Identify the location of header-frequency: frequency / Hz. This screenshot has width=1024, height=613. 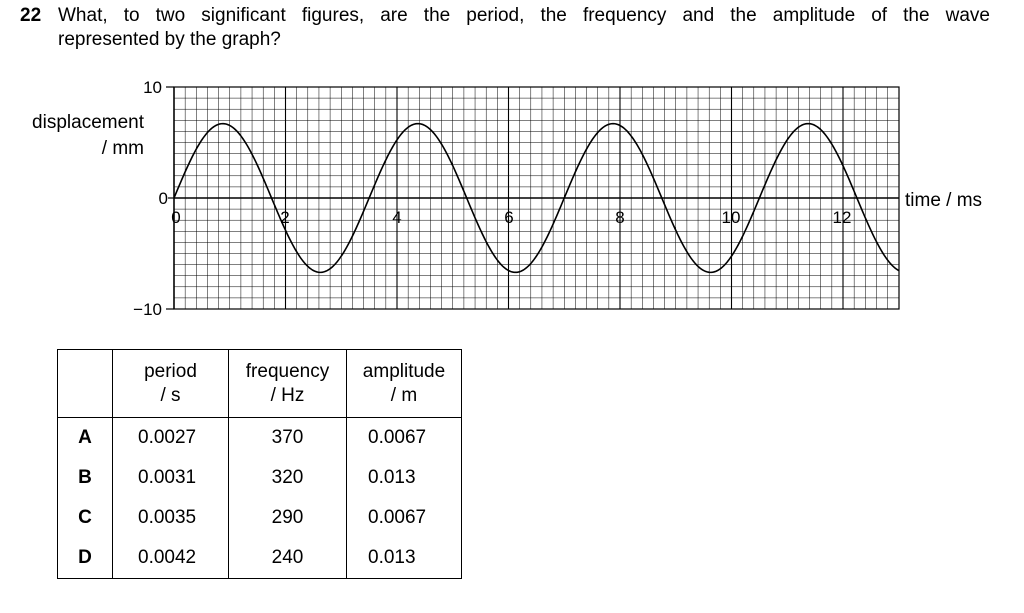
(287, 383).